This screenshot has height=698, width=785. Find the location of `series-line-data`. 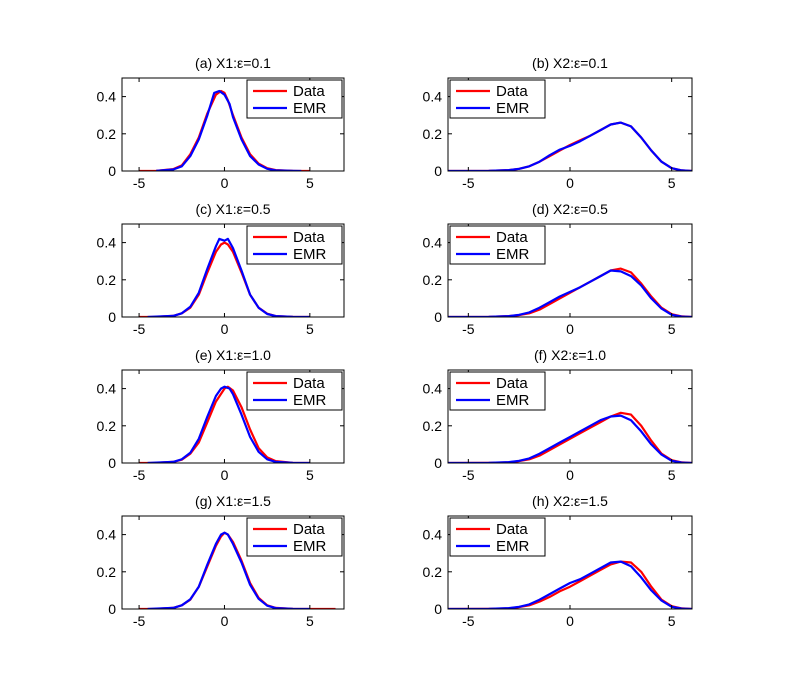

series-line-data is located at coordinates (570, 584).